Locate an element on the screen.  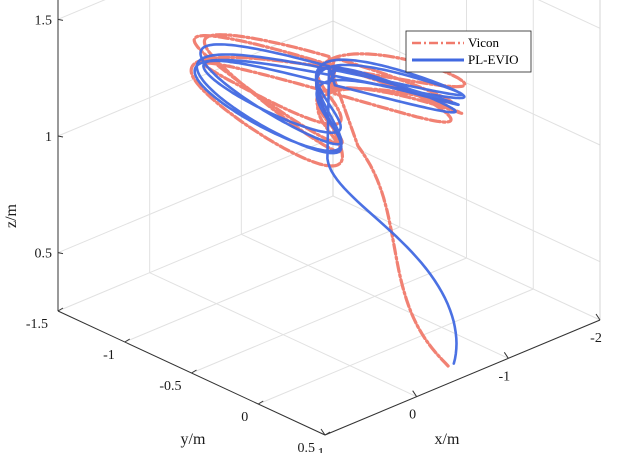
x-tick-label: 0 is located at coordinates (412, 415).